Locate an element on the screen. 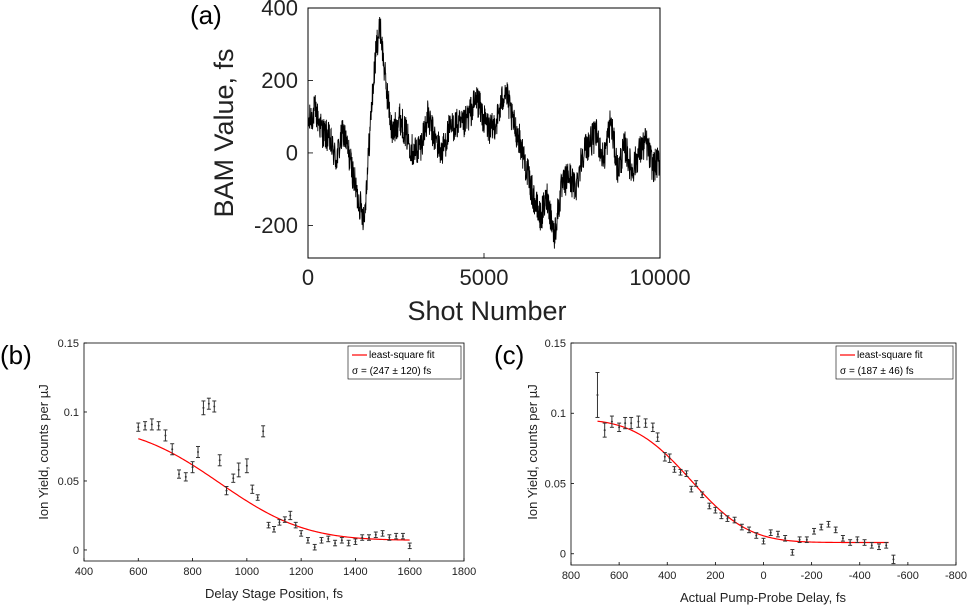 This screenshot has height=606, width=978. x-axis-ticks: 800 600 400 200 0 -200 -400 -600 -800 is located at coordinates (764, 572).